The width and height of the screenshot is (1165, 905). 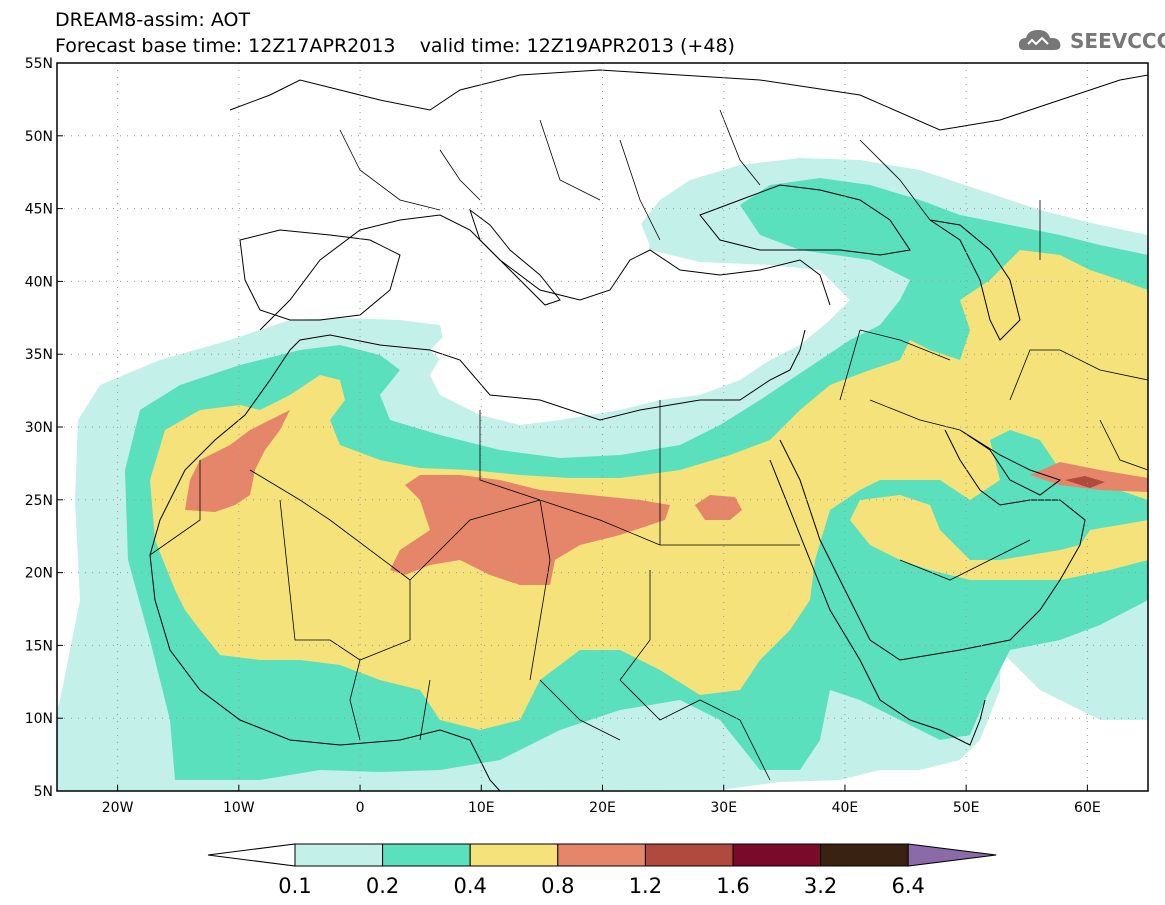 I want to click on aot-band-0.8-libya, so click(x=718, y=507).